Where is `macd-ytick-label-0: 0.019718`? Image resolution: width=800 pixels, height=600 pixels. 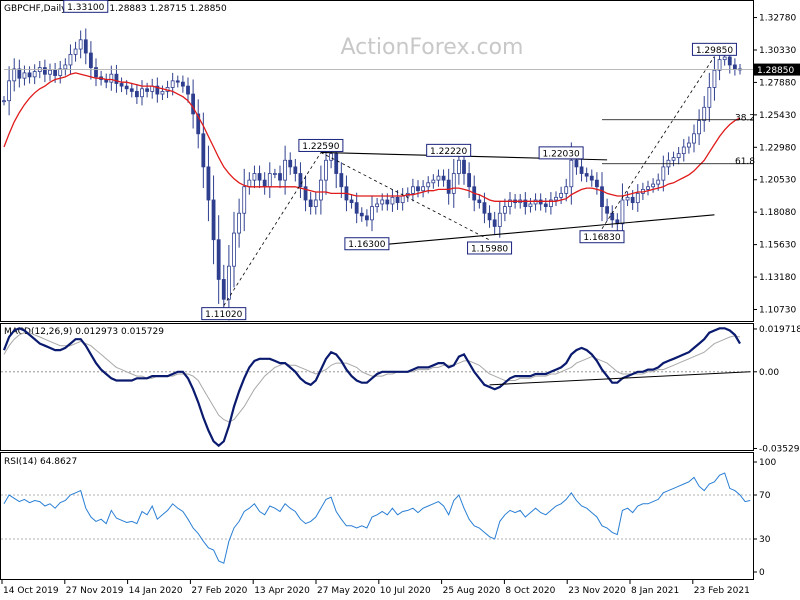 macd-ytick-label-0: 0.019718 is located at coordinates (779, 330).